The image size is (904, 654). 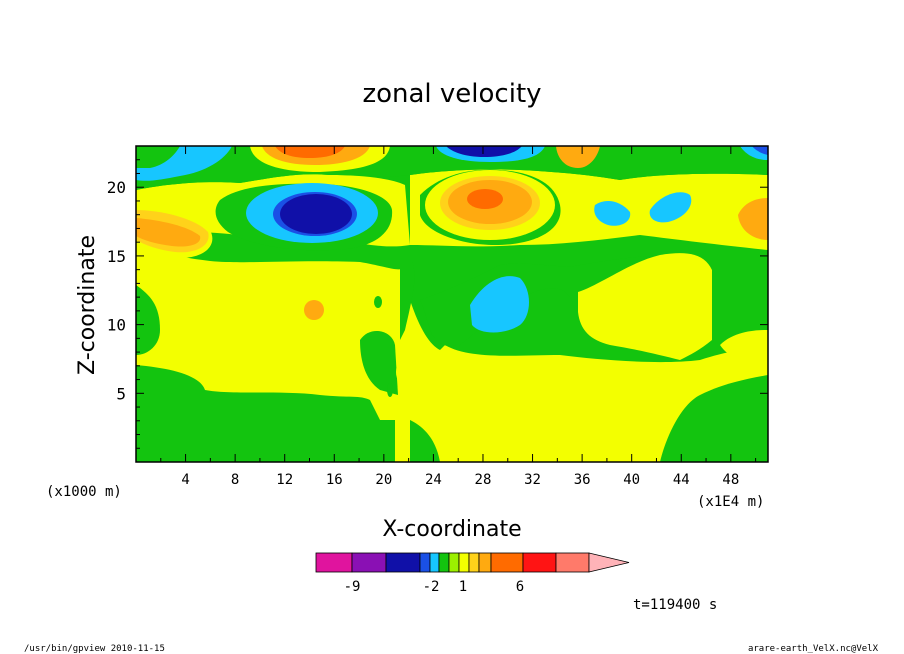 What do you see at coordinates (582, 480) in the screenshot?
I see `x-tick-label: 36` at bounding box center [582, 480].